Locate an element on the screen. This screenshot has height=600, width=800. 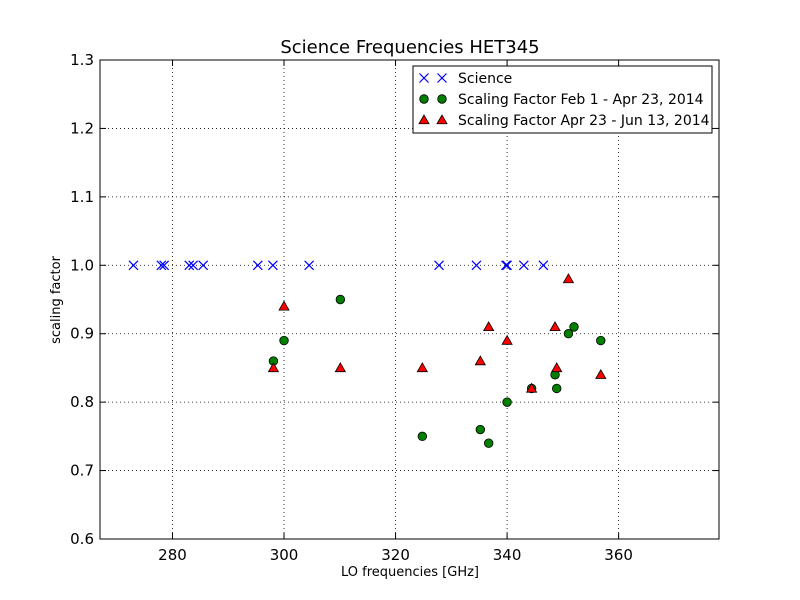
y-tick-label: 0.8 is located at coordinates (82, 402).